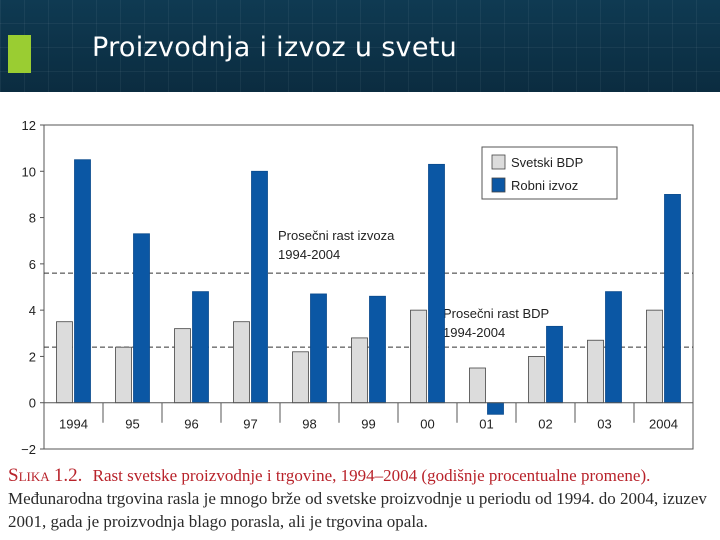 The image size is (720, 540). What do you see at coordinates (663, 424) in the screenshot?
I see `x-tick-label: 2004` at bounding box center [663, 424].